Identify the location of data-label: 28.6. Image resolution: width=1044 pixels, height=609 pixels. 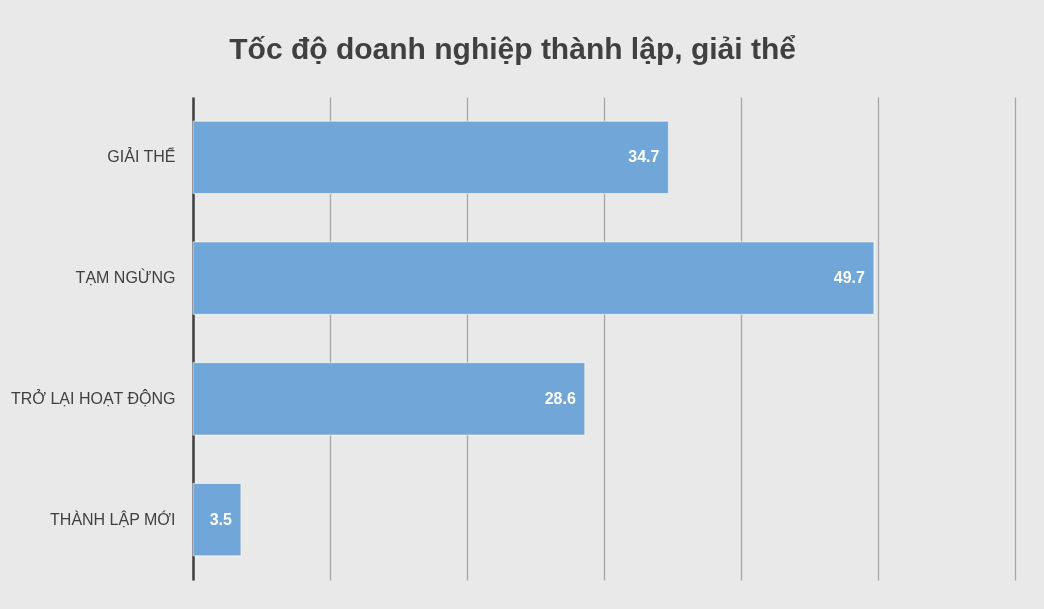
(560, 398).